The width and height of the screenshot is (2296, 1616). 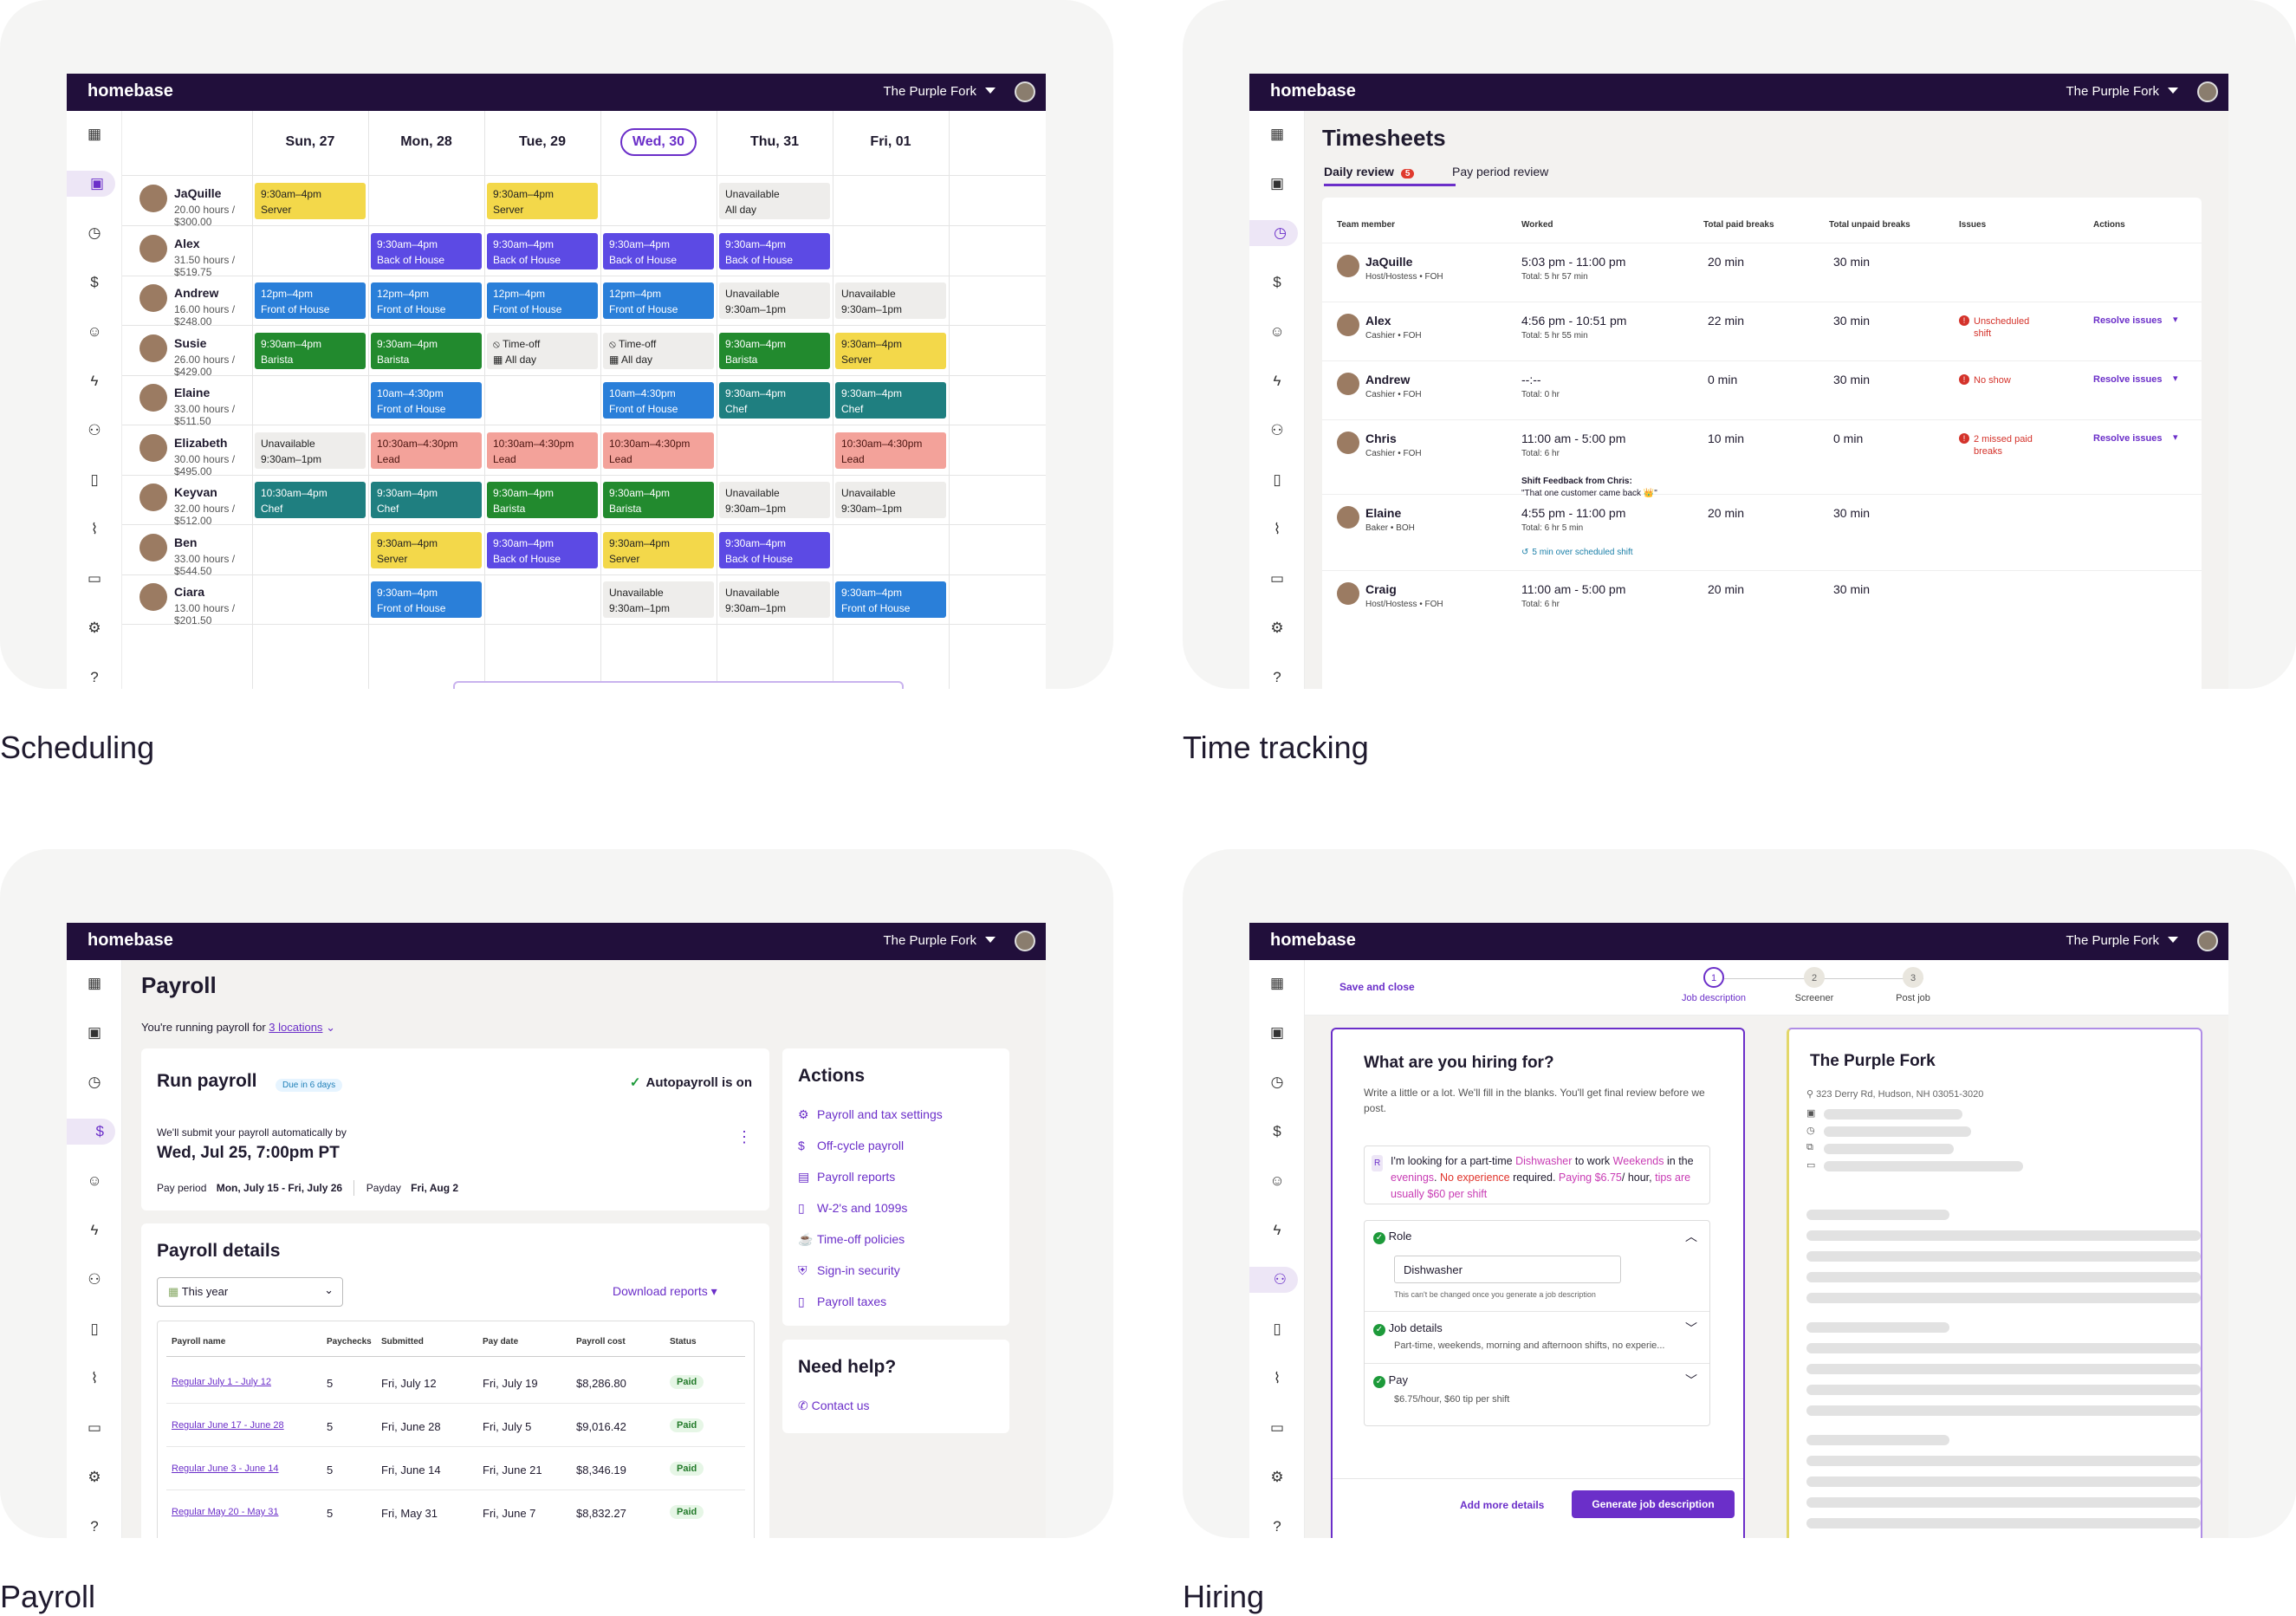 What do you see at coordinates (1500, 172) in the screenshot?
I see `tab-pay-period-review: Pay period review` at bounding box center [1500, 172].